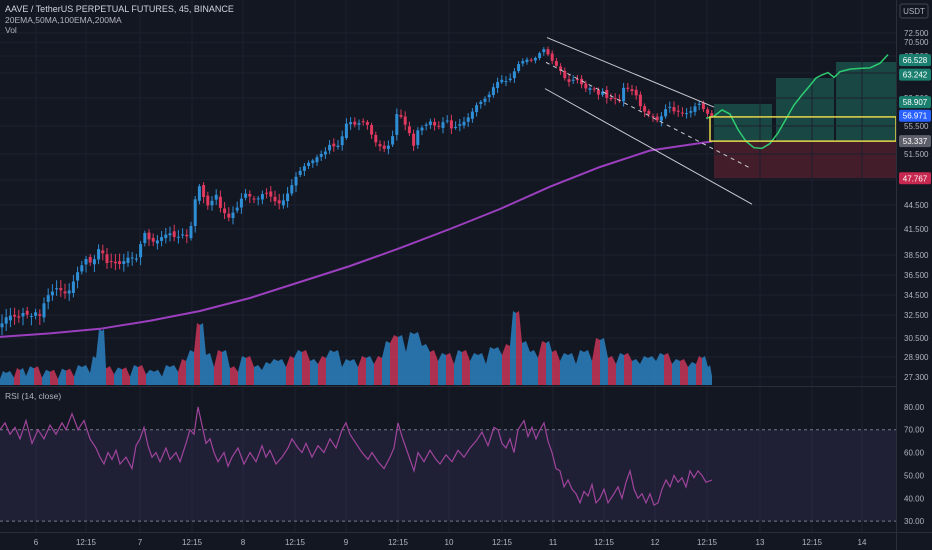  What do you see at coordinates (11, 30) in the screenshot?
I see `volume-legend: Vol` at bounding box center [11, 30].